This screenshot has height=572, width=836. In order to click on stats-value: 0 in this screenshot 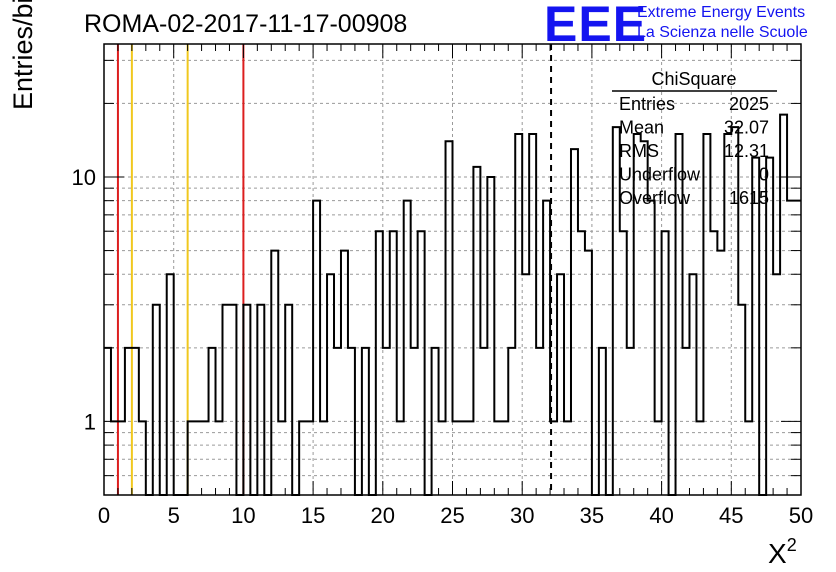, I will do `click(764, 175)`.